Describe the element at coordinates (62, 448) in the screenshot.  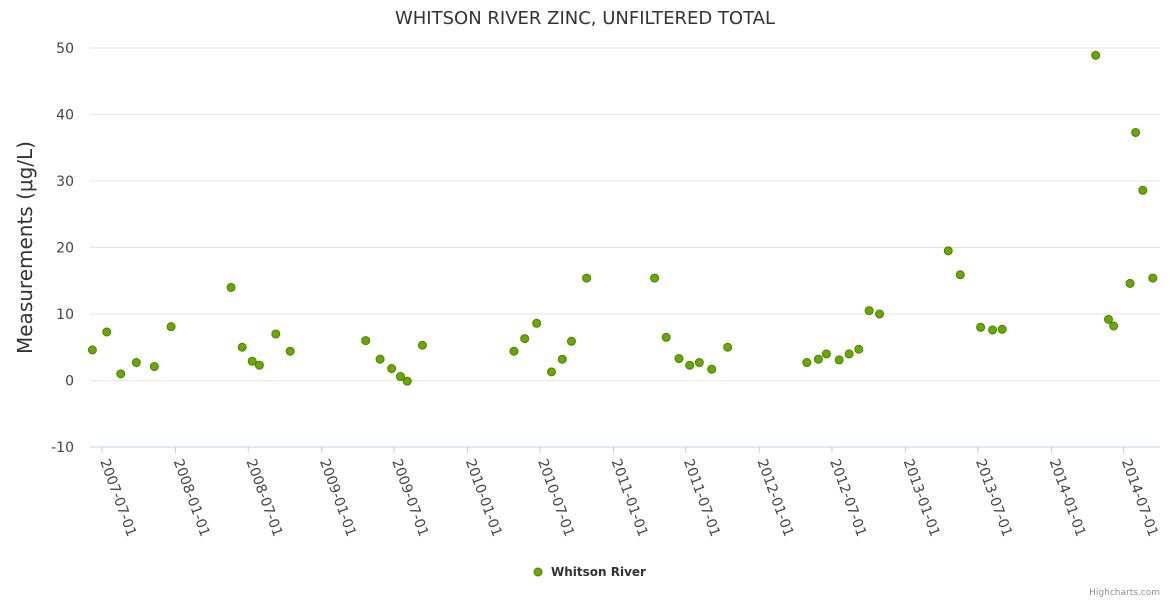
I see `y-tick-label: -10` at that location.